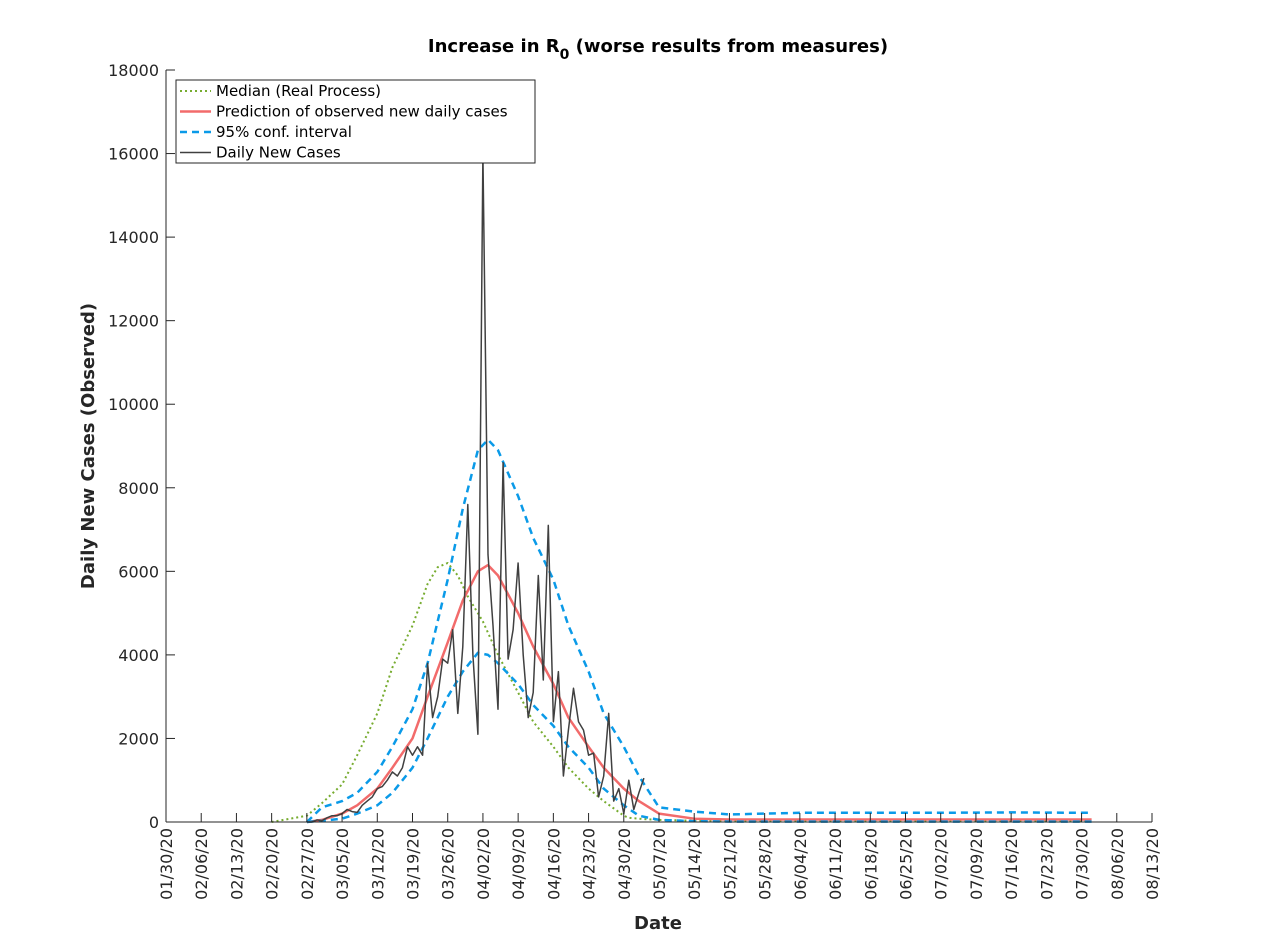  What do you see at coordinates (589, 864) in the screenshot?
I see `x-tick-label: 04/23/20` at bounding box center [589, 864].